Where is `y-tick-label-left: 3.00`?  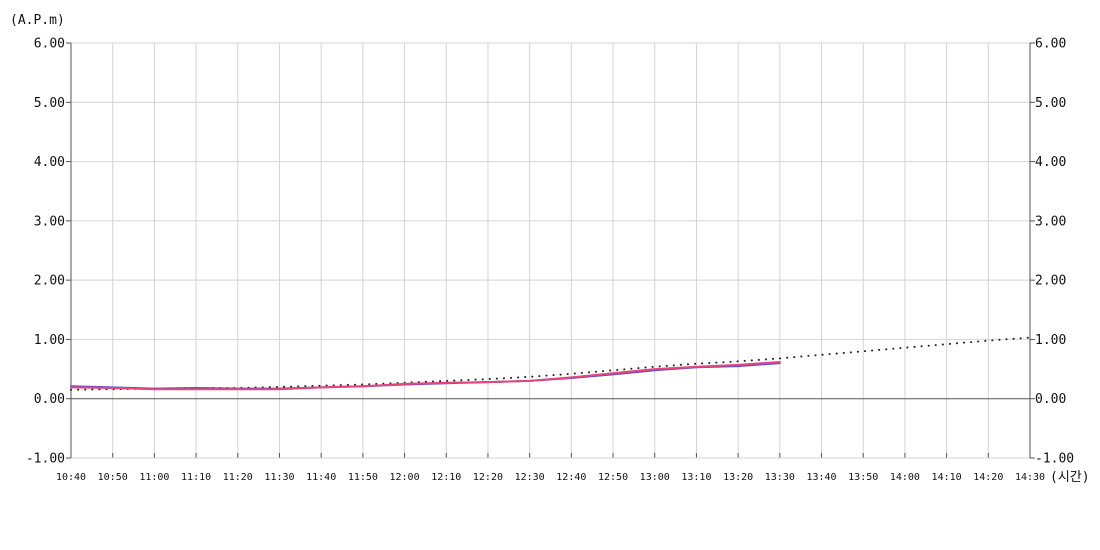 y-tick-label-left: 3.00 is located at coordinates (49, 221).